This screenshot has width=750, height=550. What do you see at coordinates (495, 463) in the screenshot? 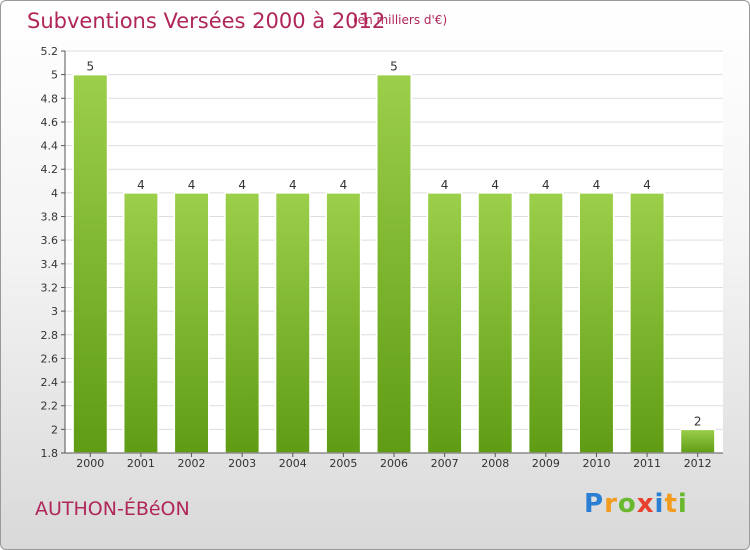
I see `x-tick-label: 2008` at bounding box center [495, 463].